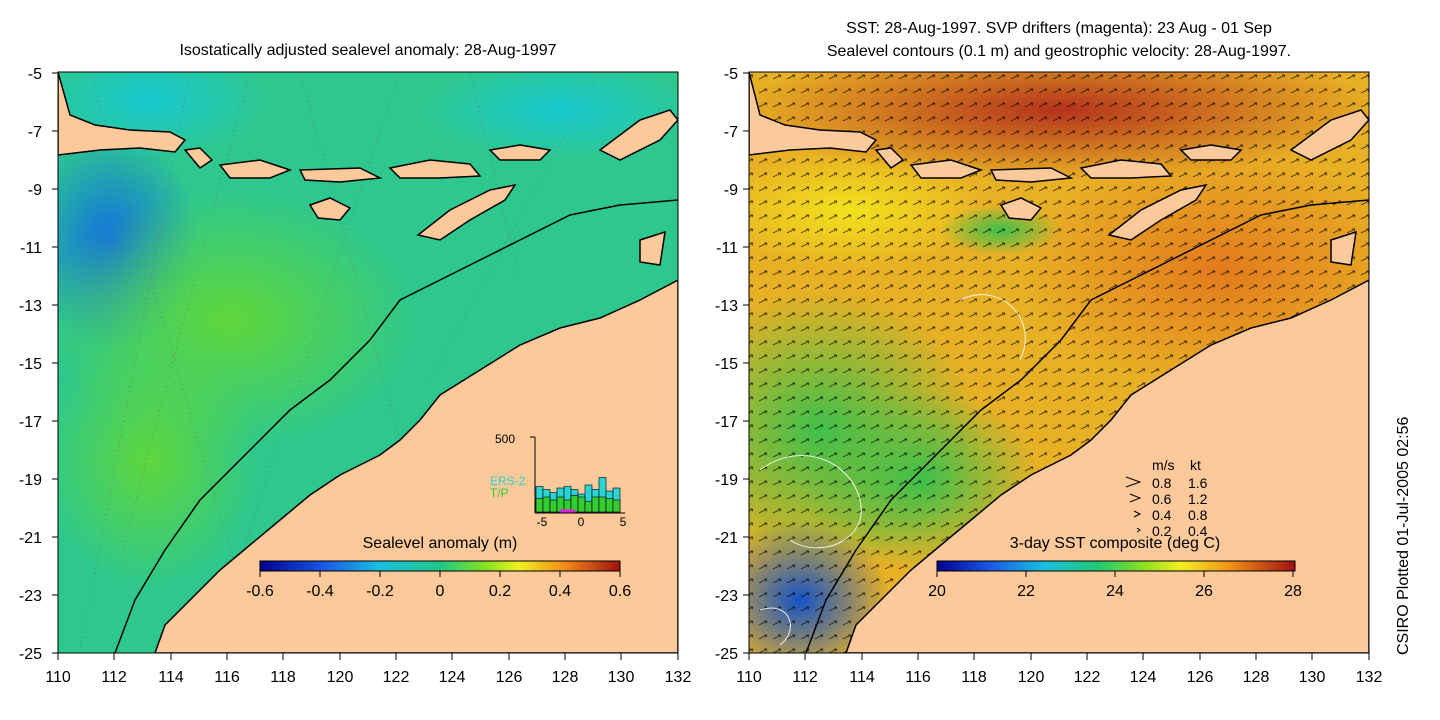  I want to click on legend-kt-value: 0.4, so click(1198, 531).